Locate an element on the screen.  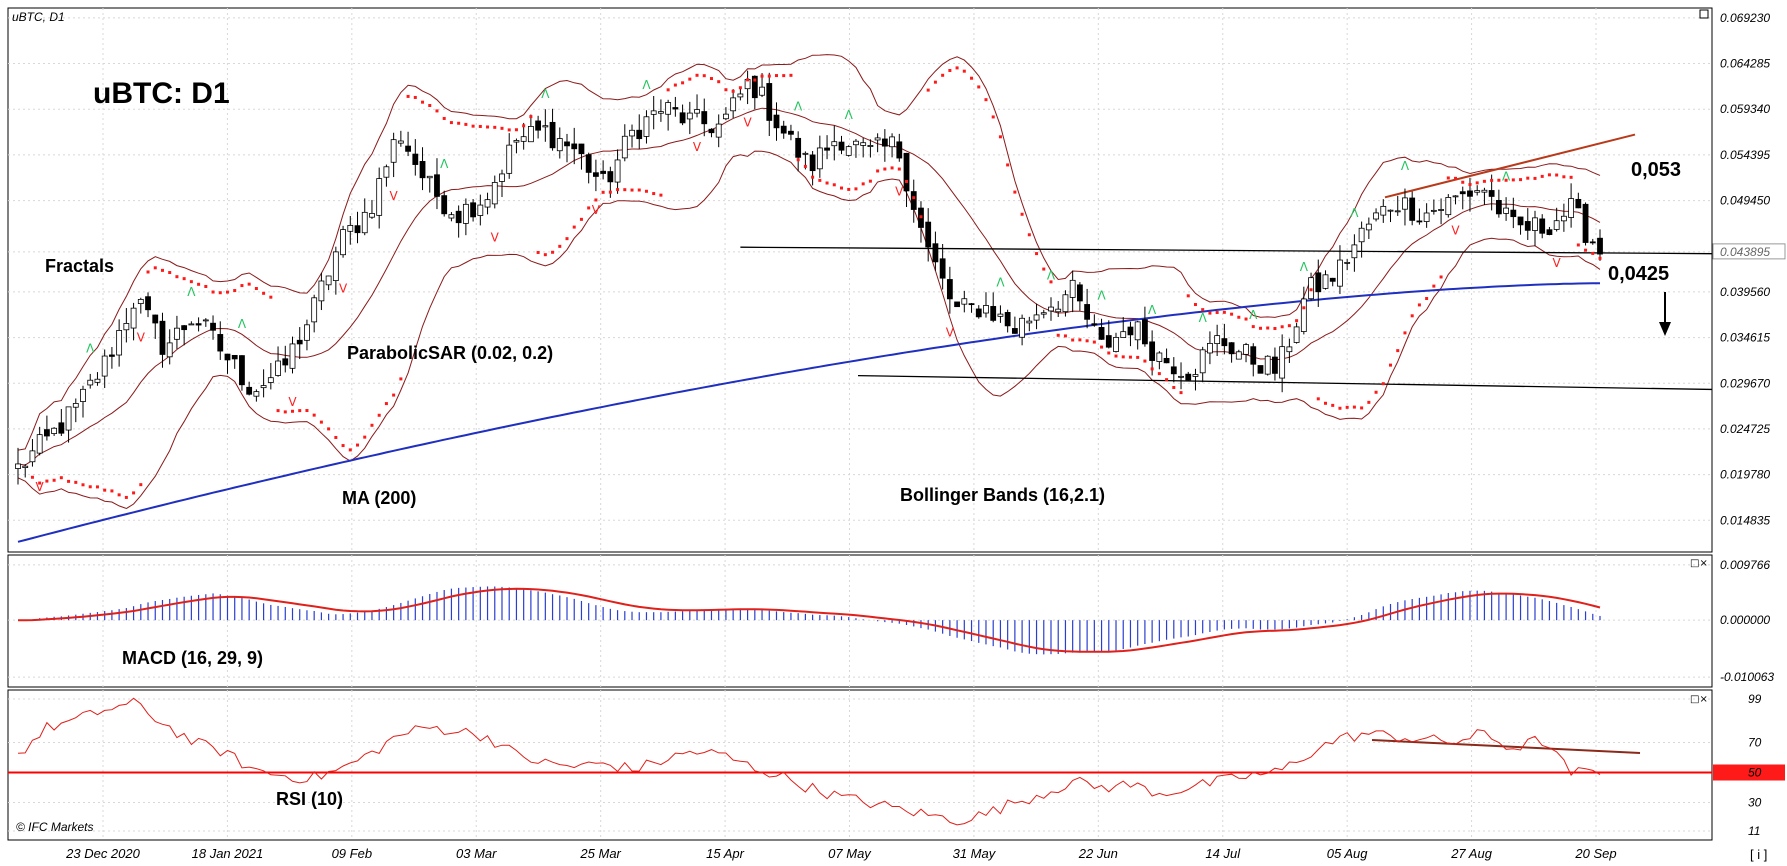
macd-signal-line is located at coordinates (809, 620).